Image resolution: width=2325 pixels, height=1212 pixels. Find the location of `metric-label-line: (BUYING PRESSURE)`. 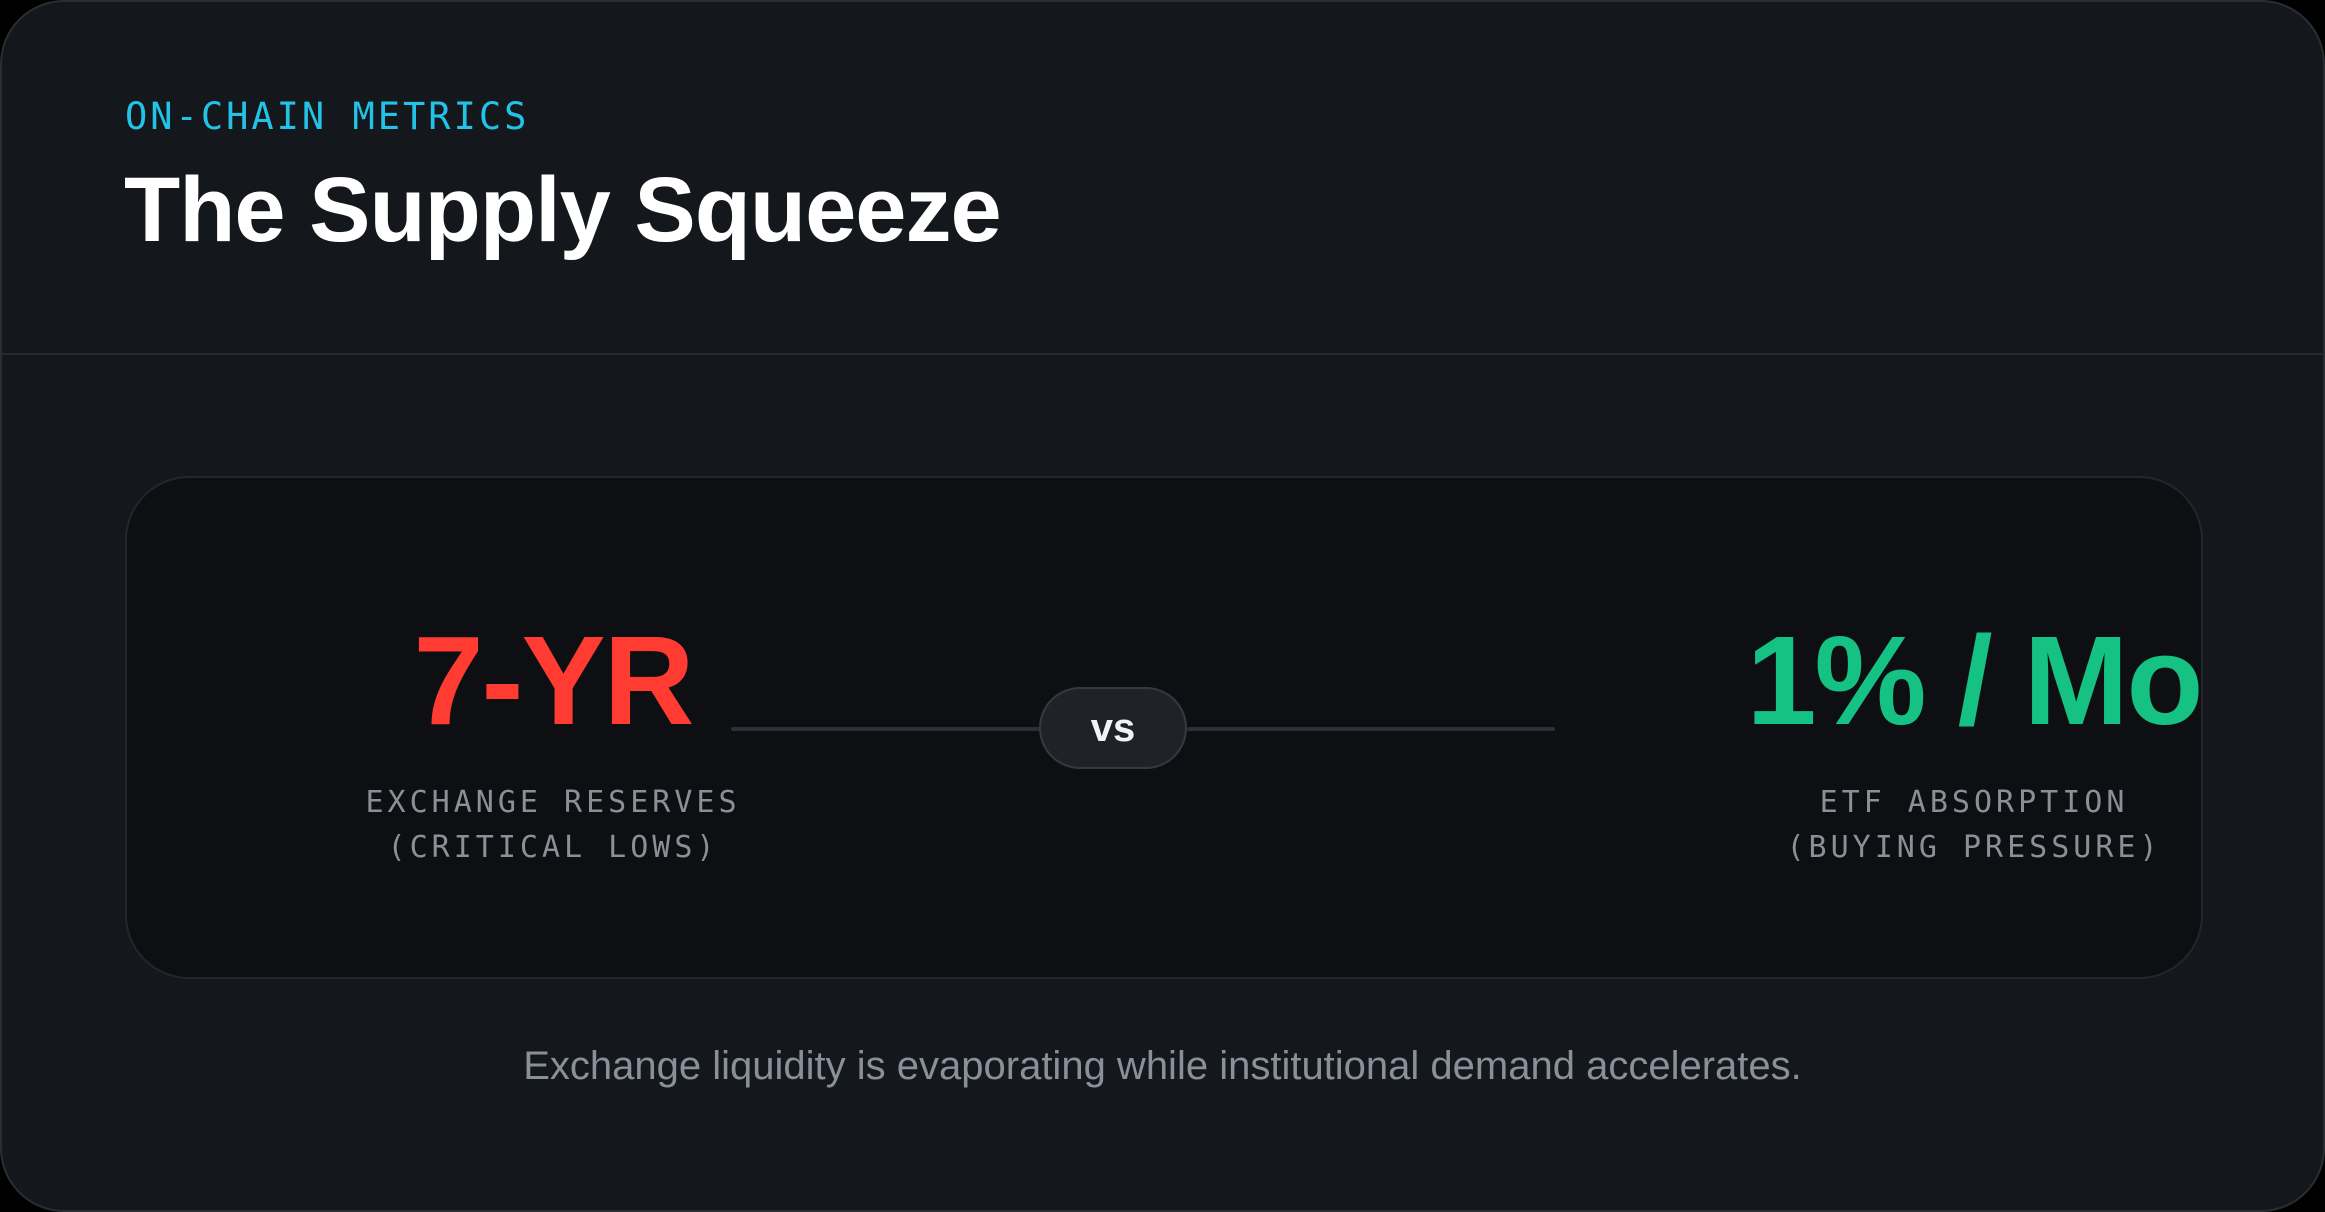

metric-label-line: (BUYING PRESSURE) is located at coordinates (1974, 847).